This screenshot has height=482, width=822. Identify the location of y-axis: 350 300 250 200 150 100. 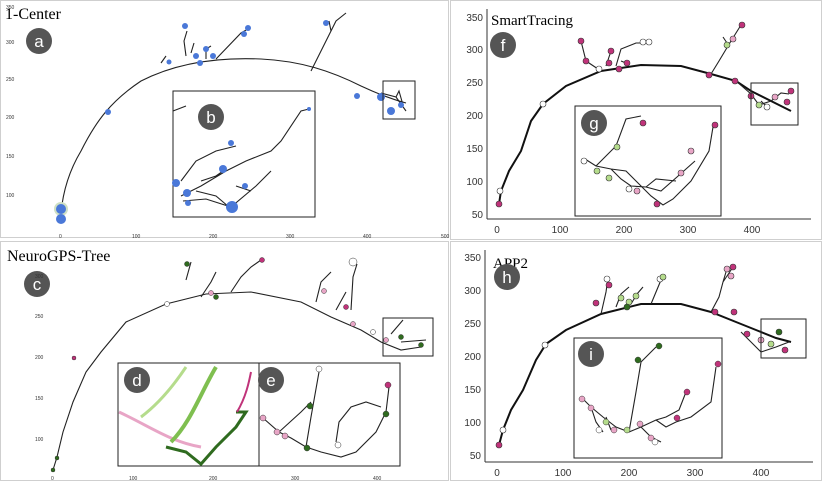
(10, 102).